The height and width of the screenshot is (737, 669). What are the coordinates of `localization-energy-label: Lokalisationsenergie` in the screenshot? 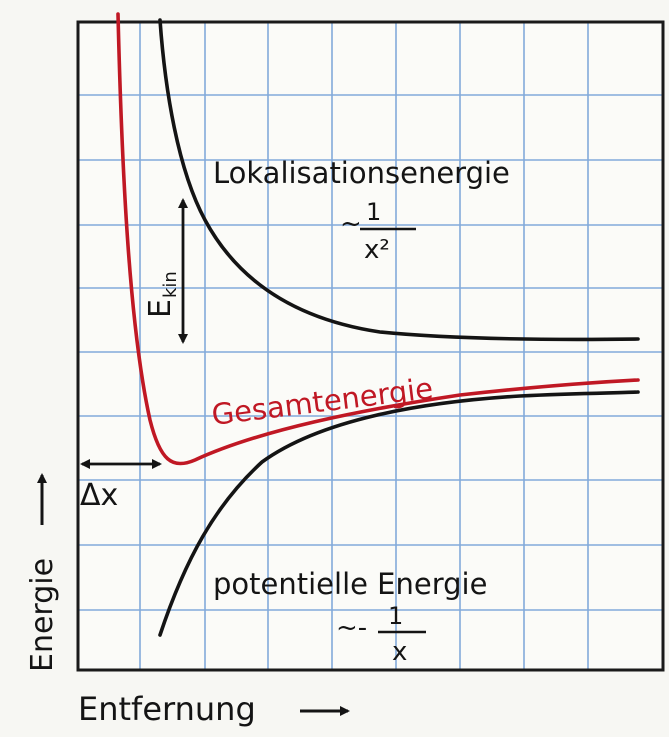 It's located at (361, 173).